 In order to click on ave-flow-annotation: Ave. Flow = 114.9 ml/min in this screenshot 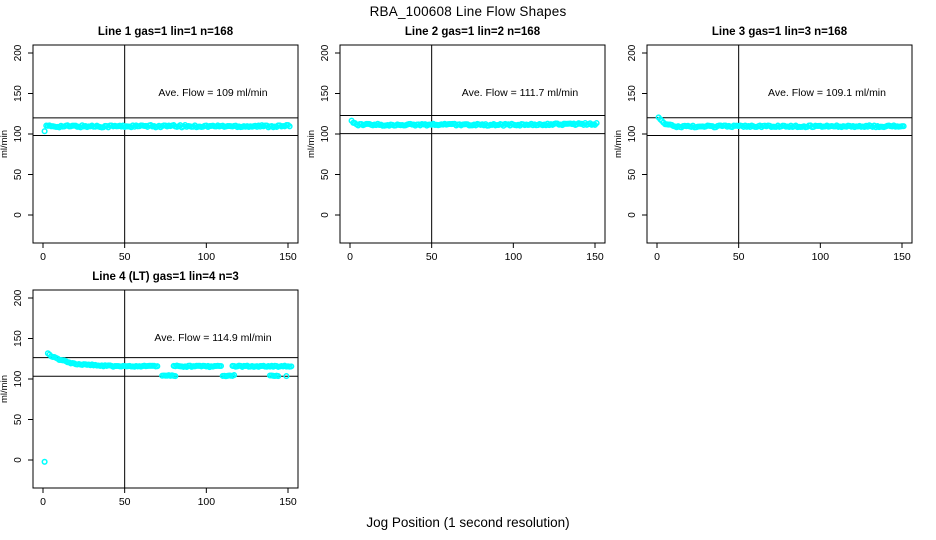, I will do `click(212, 338)`.